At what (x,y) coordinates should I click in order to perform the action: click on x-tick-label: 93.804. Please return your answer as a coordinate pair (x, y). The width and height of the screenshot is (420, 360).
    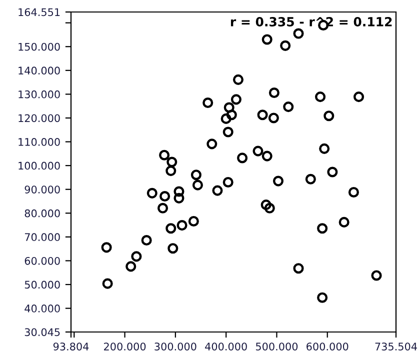
    Looking at the image, I should click on (71, 346).